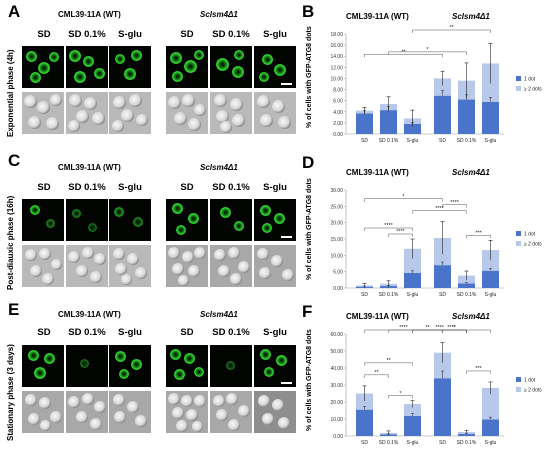 Image resolution: width=550 pixels, height=454 pixels. What do you see at coordinates (336, 240) in the screenshot?
I see `y-tick-label: 15.00` at bounding box center [336, 240].